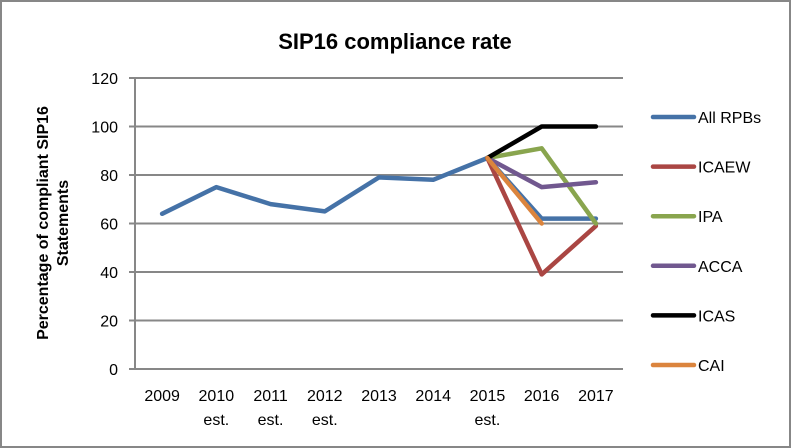 The height and width of the screenshot is (448, 791). I want to click on chart-title: SIP16 compliance rate, so click(395, 41).